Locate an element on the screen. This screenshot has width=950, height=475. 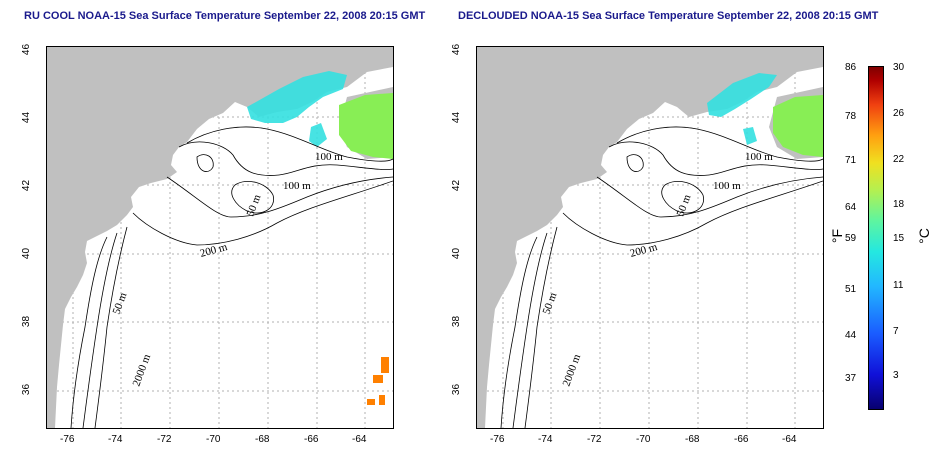
colorbar-f-label: 86 is located at coordinates (851, 67).